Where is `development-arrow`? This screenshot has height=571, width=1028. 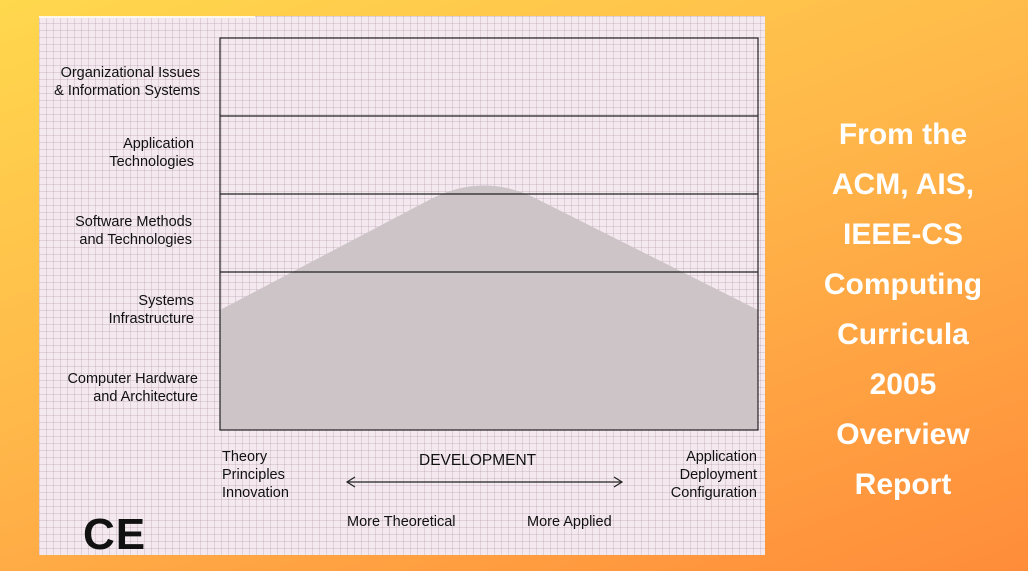
development-arrow is located at coordinates (484, 482).